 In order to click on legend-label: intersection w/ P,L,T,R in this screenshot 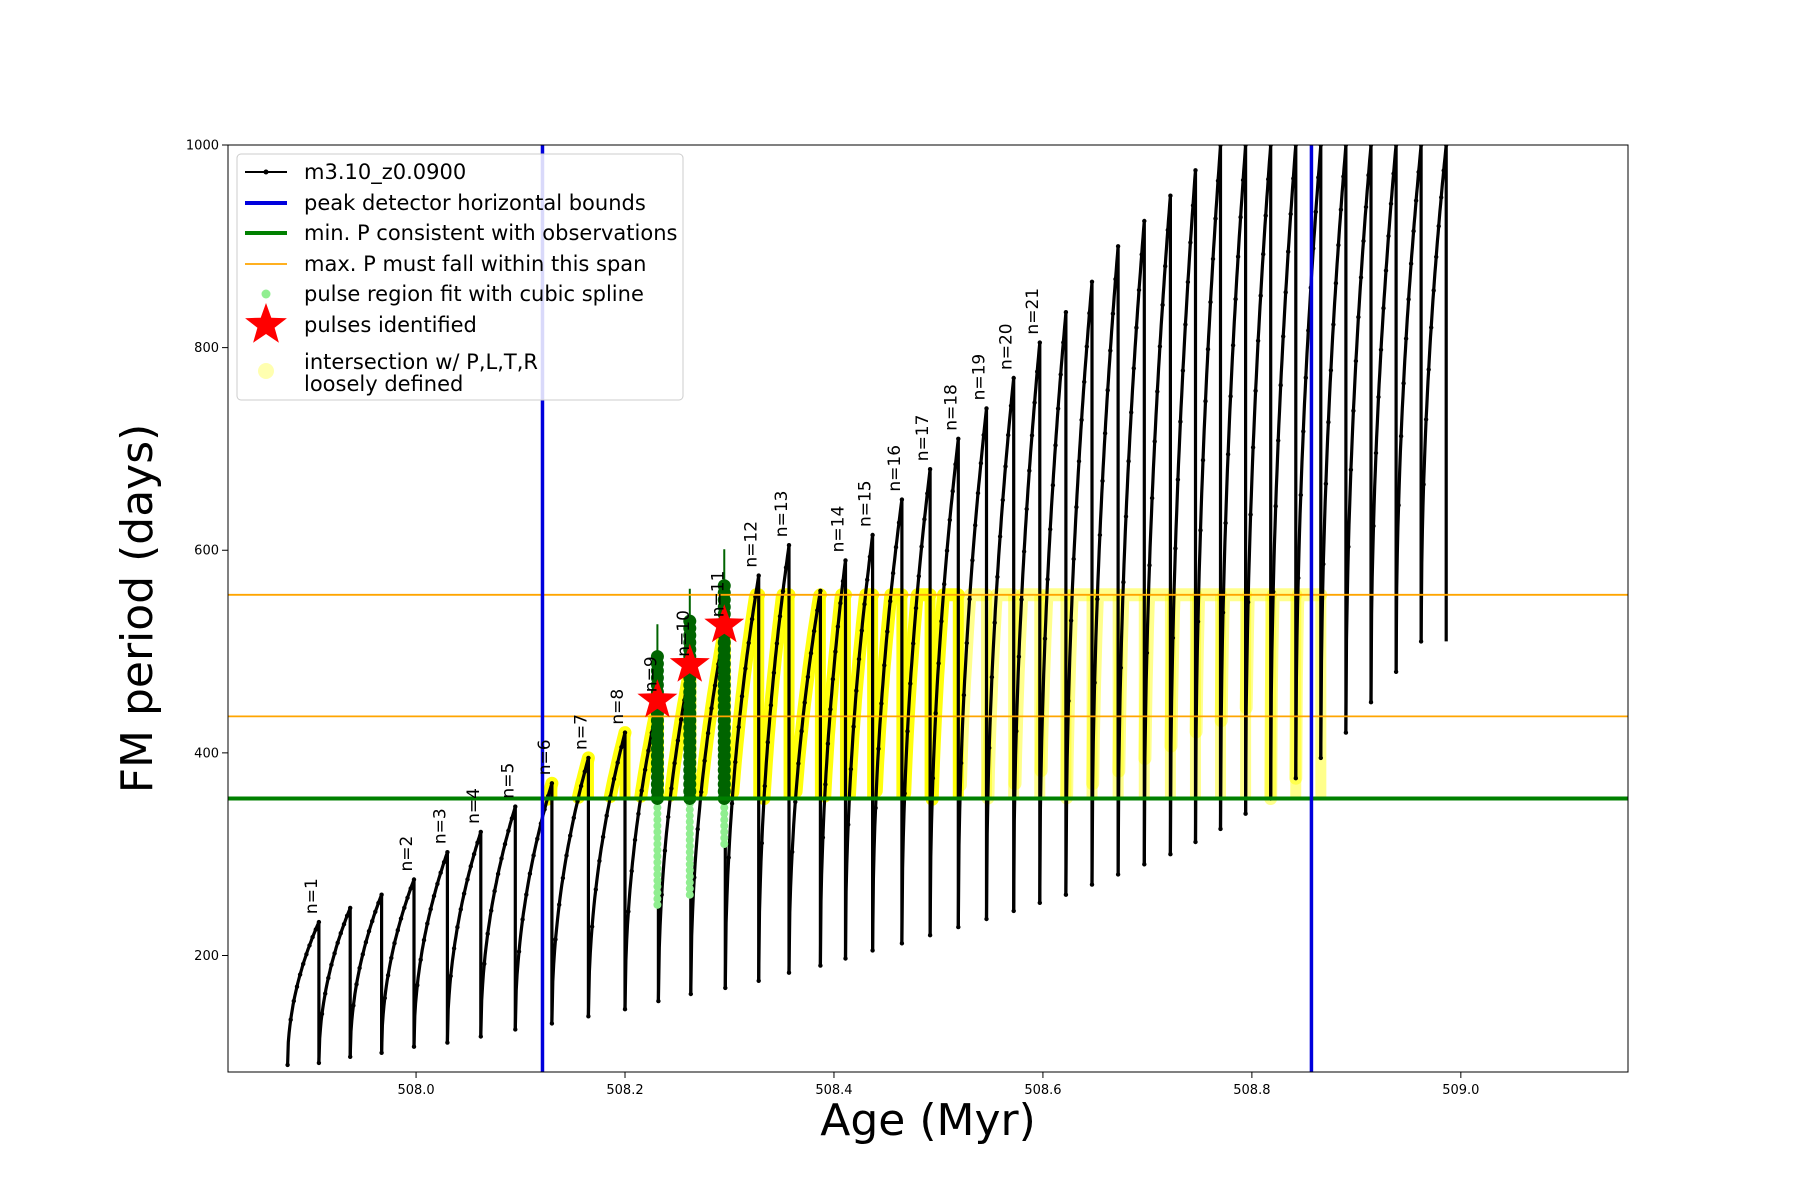, I will do `click(421, 362)`.